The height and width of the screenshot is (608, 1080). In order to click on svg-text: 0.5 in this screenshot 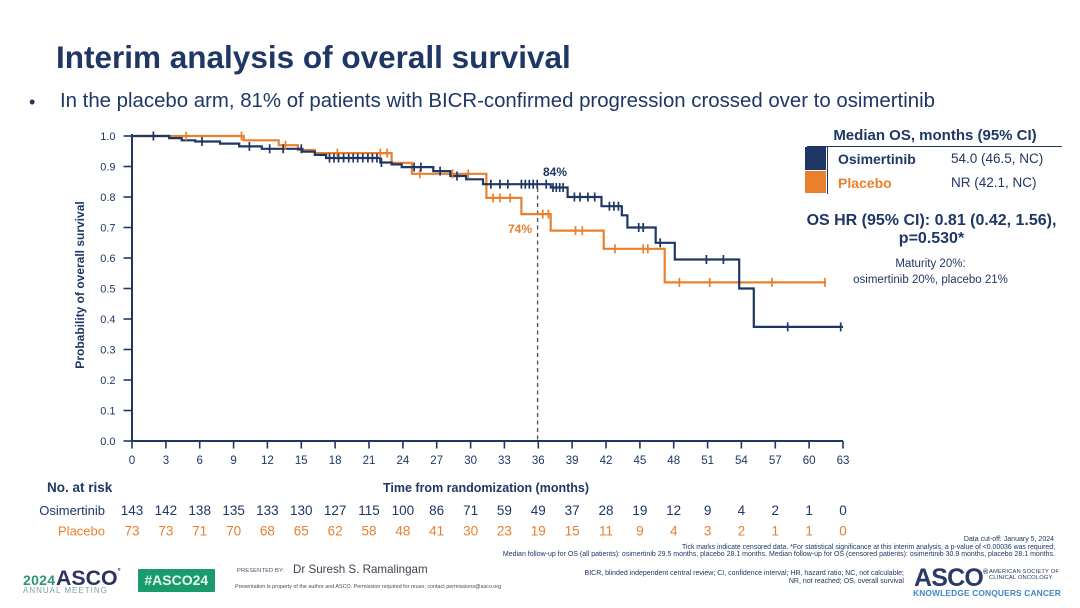, I will do `click(107, 289)`.